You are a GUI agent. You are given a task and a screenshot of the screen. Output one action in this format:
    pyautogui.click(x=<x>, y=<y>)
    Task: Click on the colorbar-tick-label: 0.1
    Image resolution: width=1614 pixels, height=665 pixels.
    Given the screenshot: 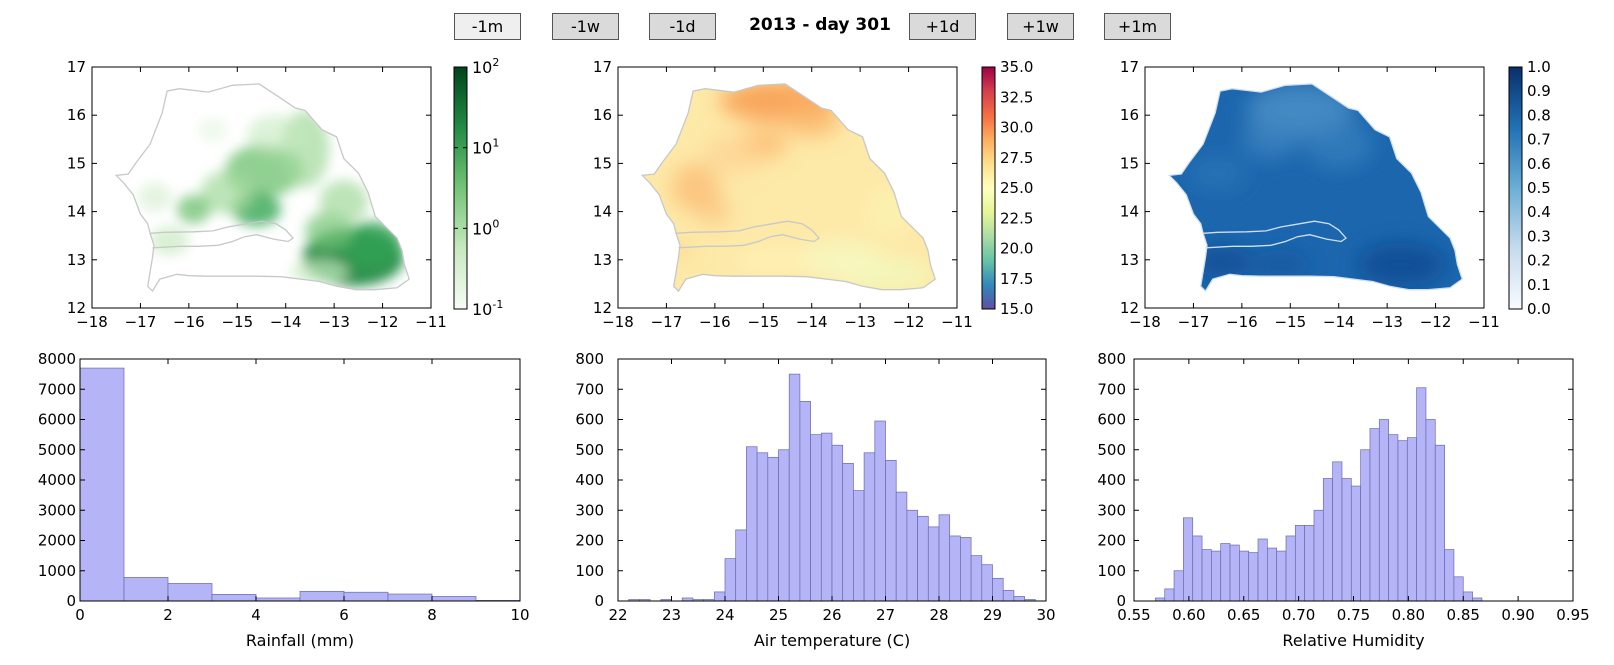 What is the action you would take?
    pyautogui.click(x=1539, y=285)
    